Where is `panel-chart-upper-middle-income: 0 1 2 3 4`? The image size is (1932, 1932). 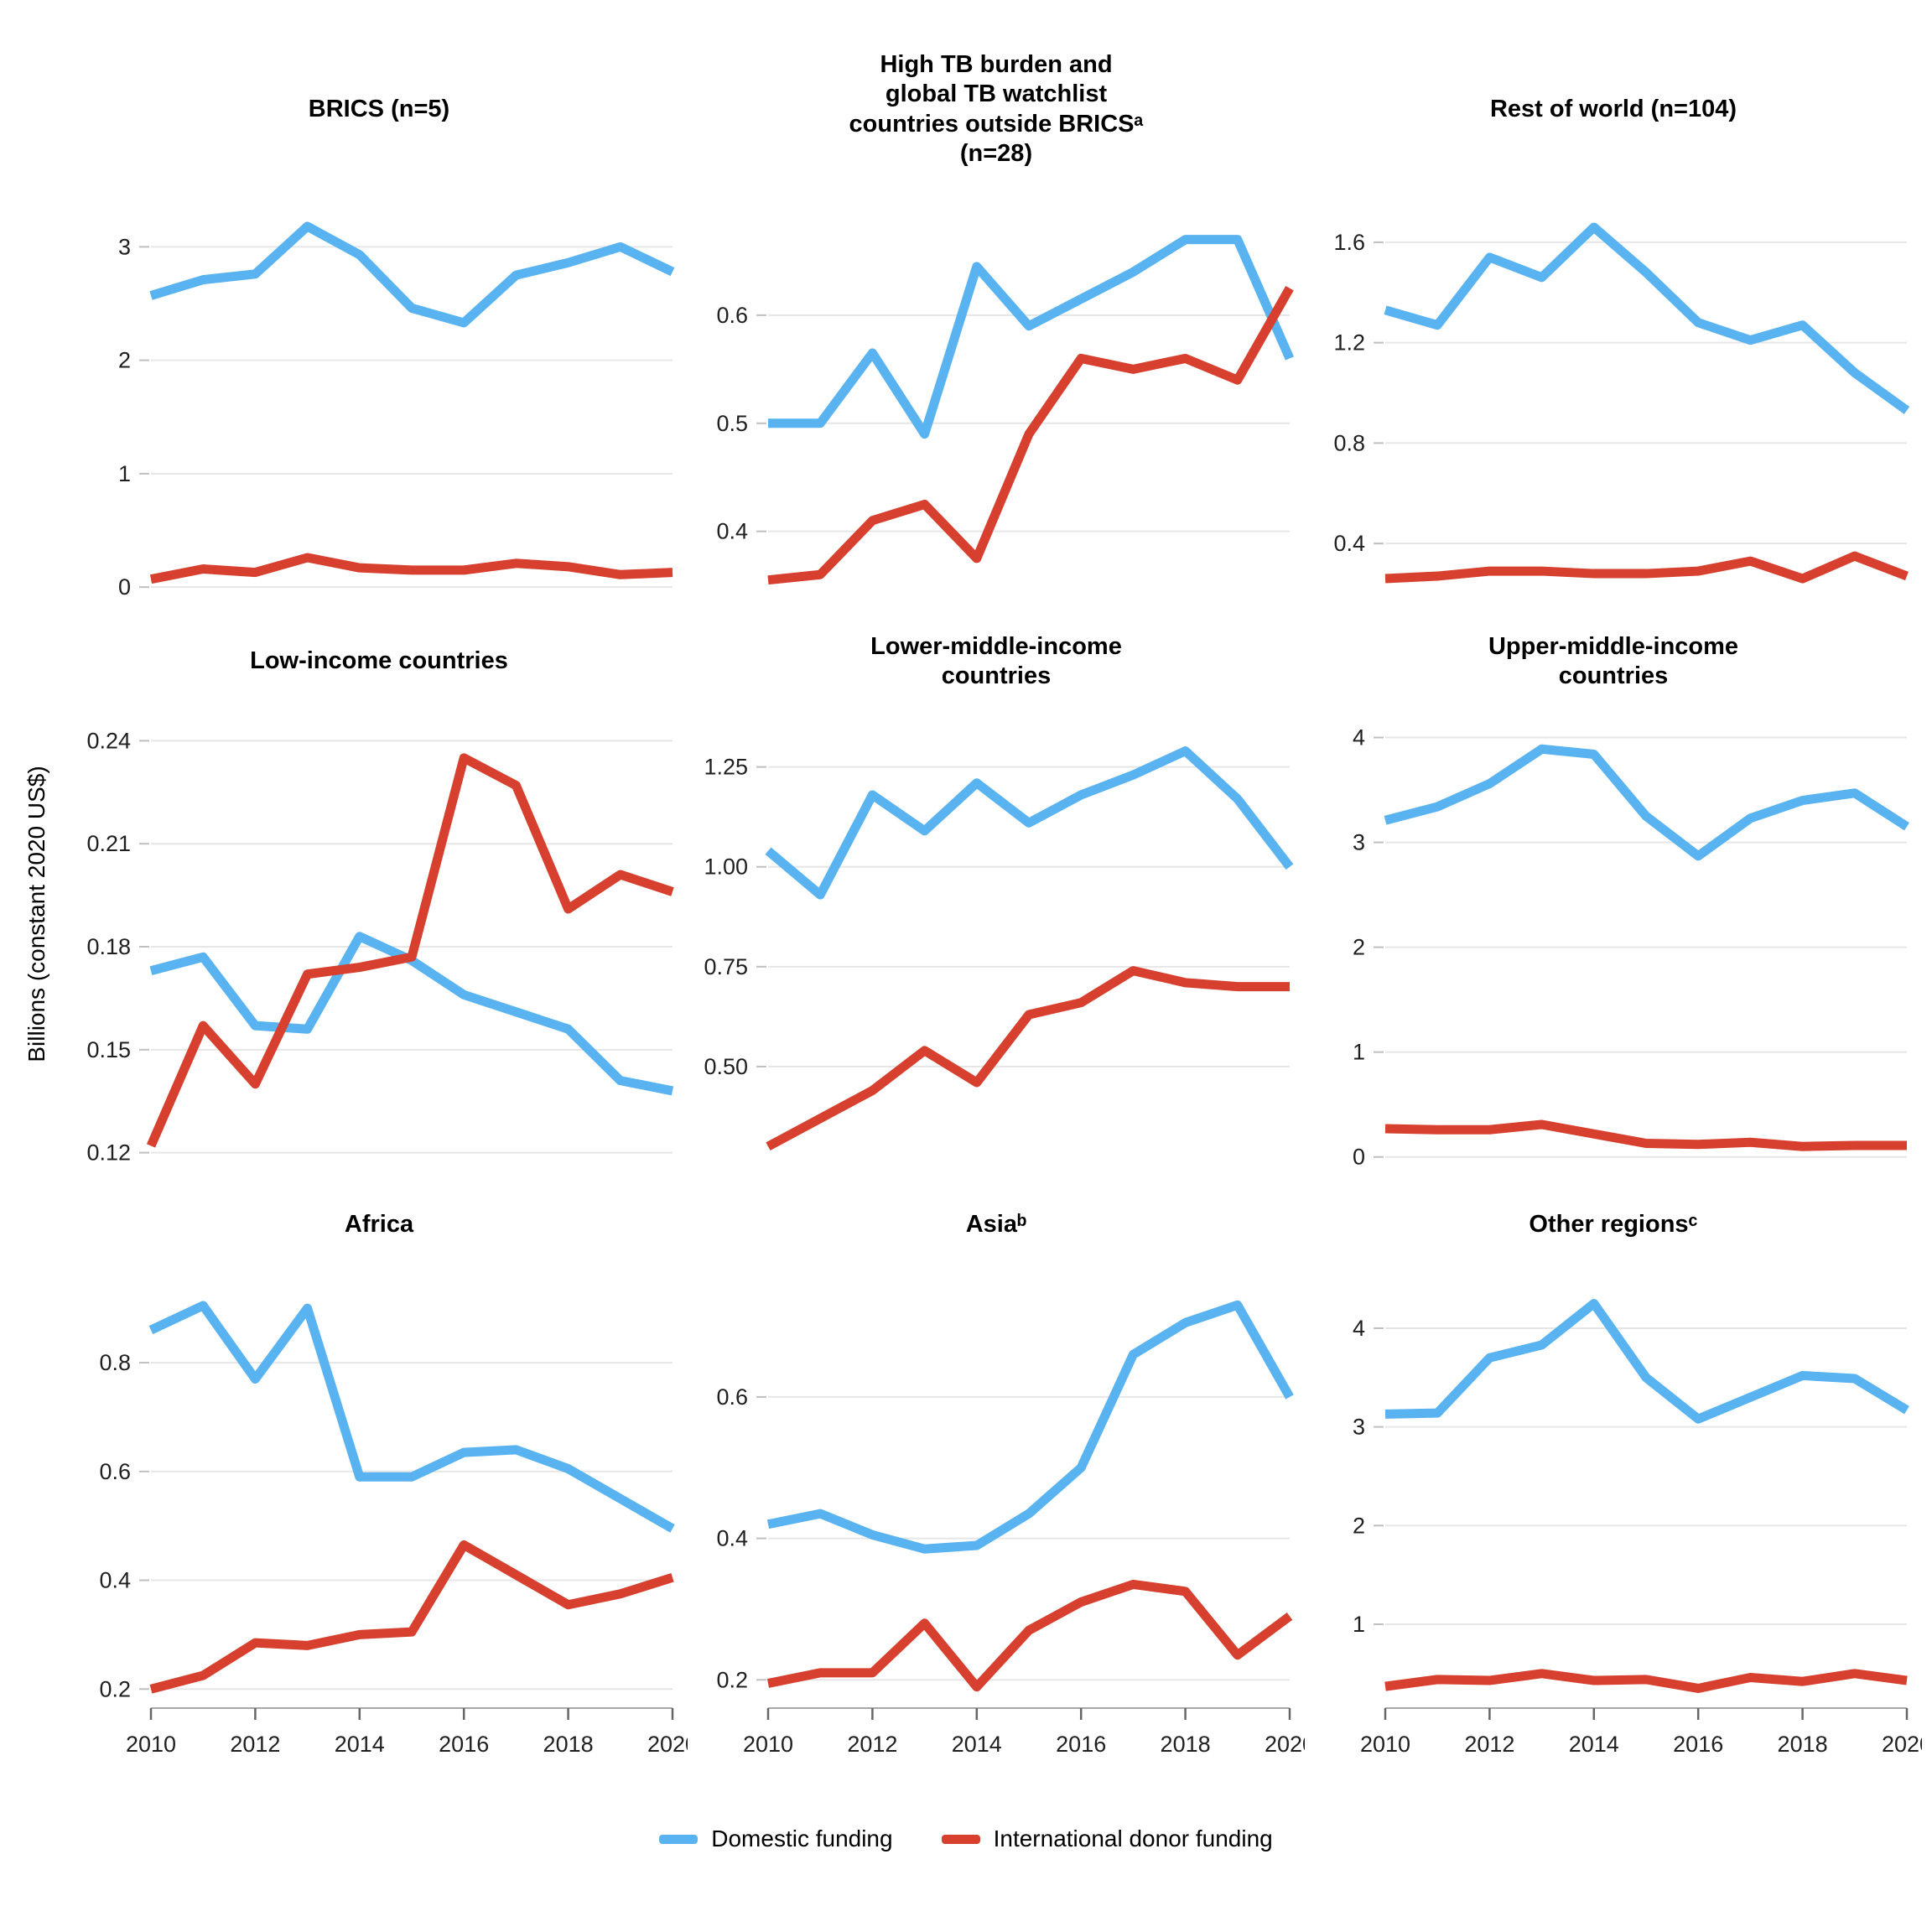
panel-chart-upper-middle-income: 0 1 2 3 4 is located at coordinates (1631, 947).